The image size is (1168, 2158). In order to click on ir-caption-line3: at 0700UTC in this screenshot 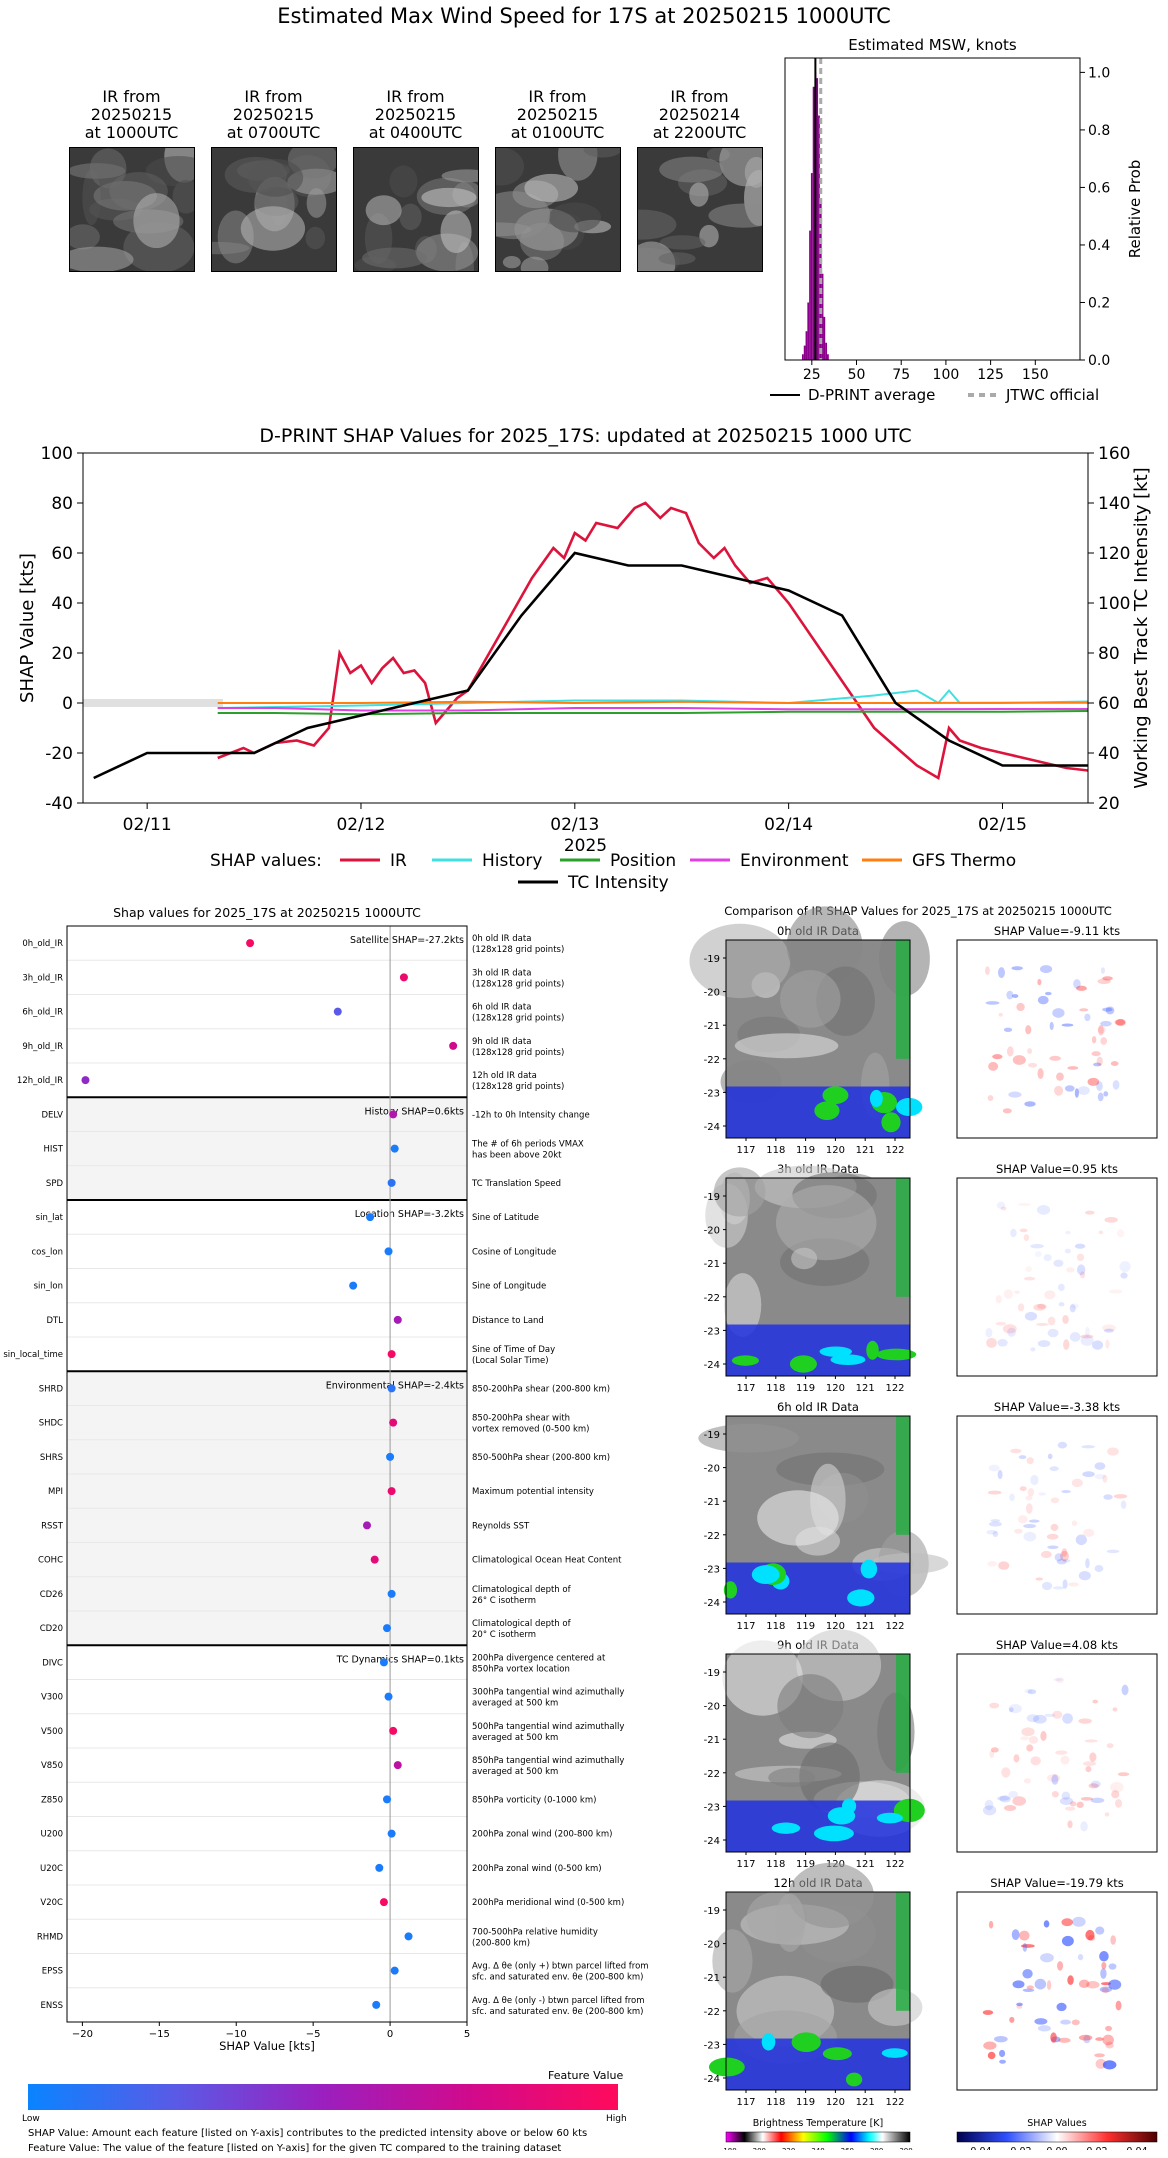, I will do `click(273, 132)`.